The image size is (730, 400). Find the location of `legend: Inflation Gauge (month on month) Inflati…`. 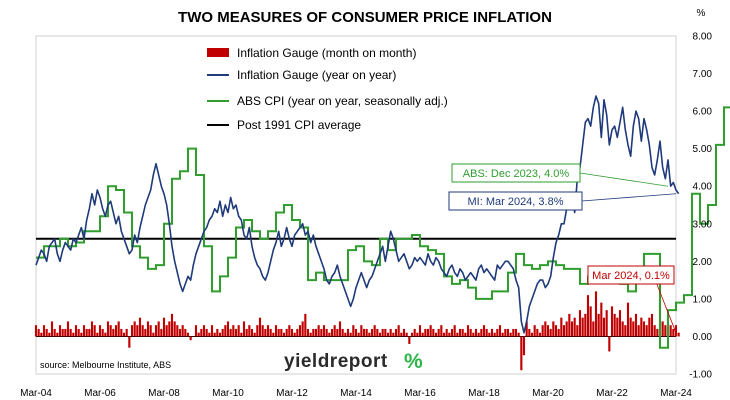

legend: Inflation Gauge (month on month) Inflati… is located at coordinates (327, 89).